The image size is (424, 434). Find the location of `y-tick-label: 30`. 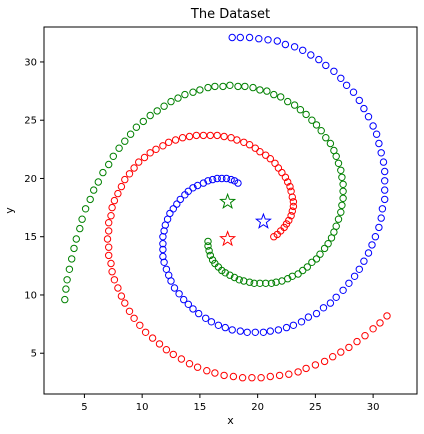

y-tick-label: 30 is located at coordinates (30, 62).